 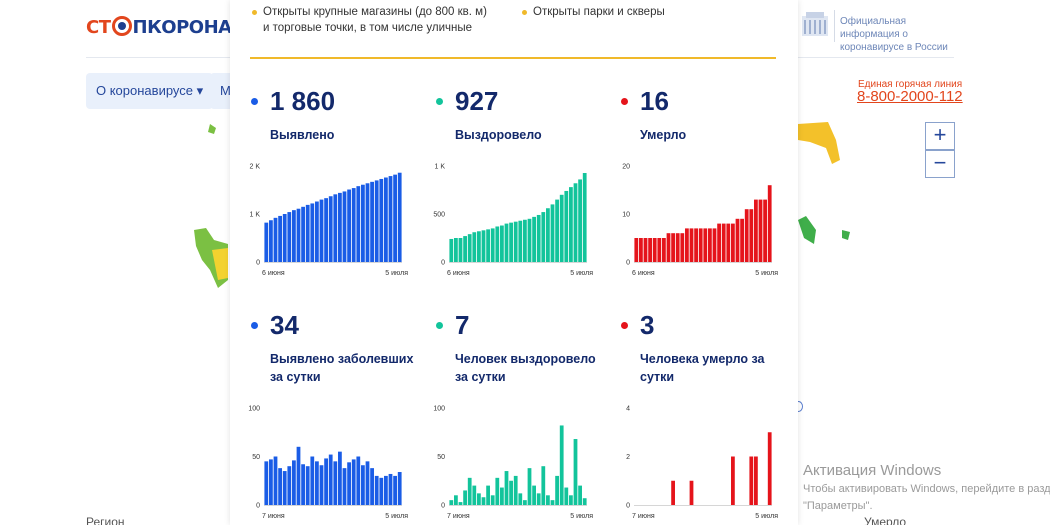 What do you see at coordinates (940, 136) in the screenshot?
I see `zoom-in-button: +` at bounding box center [940, 136].